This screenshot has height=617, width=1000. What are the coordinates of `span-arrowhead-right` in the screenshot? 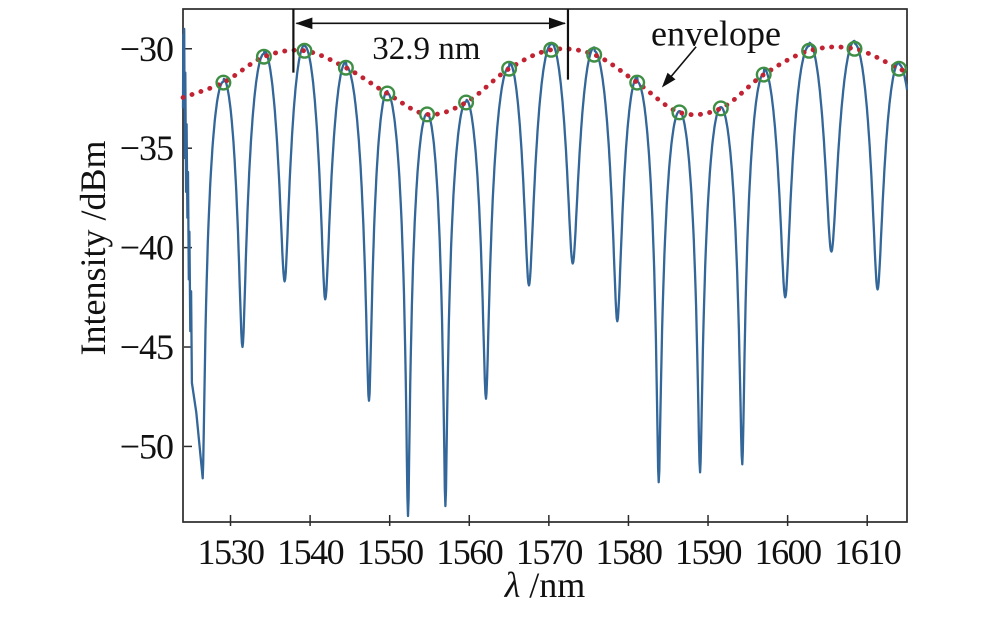 It's located at (557, 23).